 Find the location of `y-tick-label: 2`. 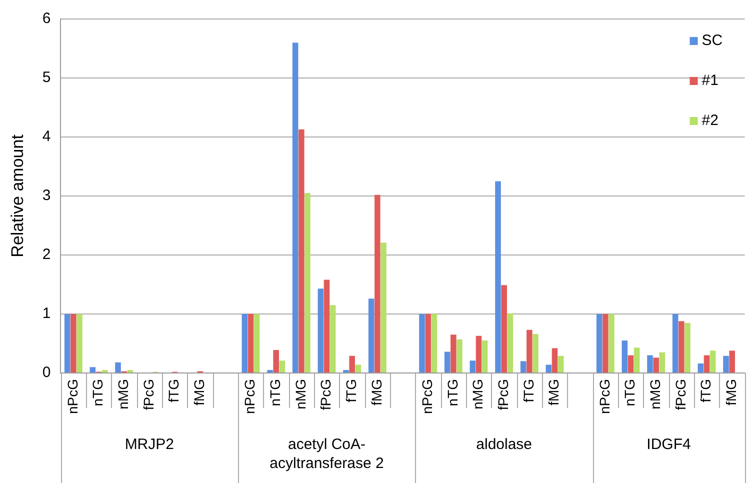

y-tick-label: 2 is located at coordinates (46, 255).